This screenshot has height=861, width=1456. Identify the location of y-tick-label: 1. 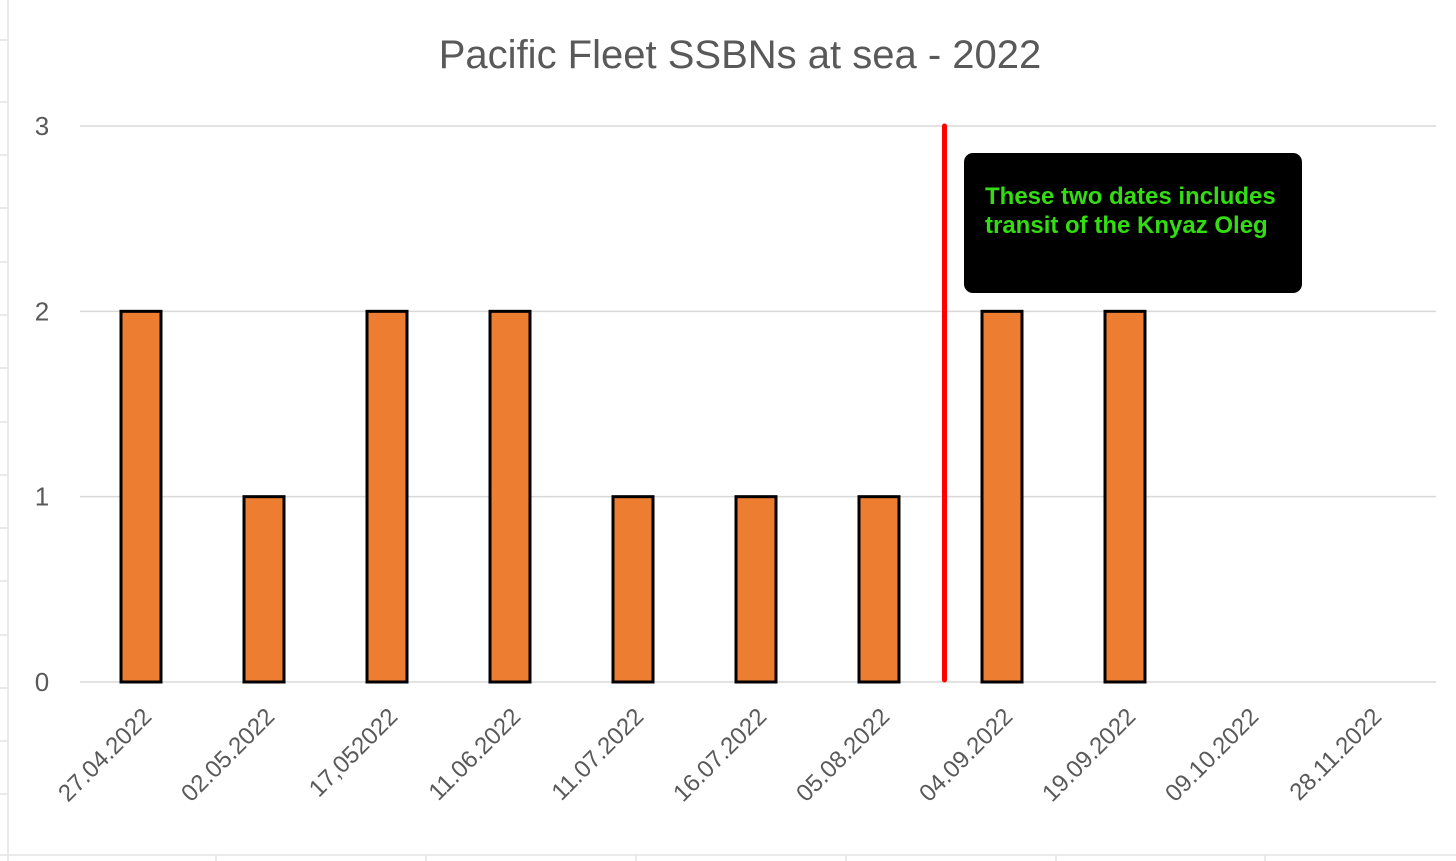
(42, 497).